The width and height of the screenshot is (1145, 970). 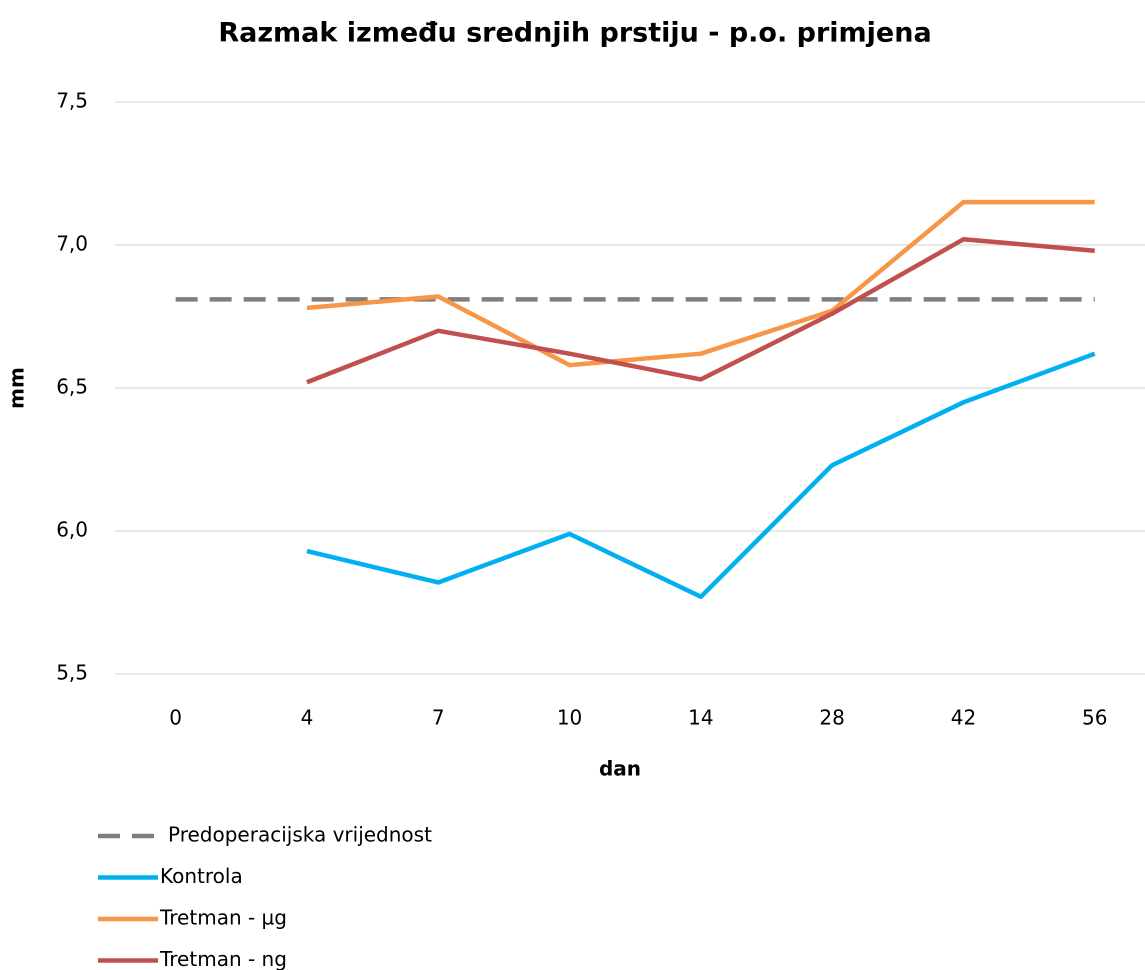 I want to click on x-tick-label: 7, so click(x=438, y=718).